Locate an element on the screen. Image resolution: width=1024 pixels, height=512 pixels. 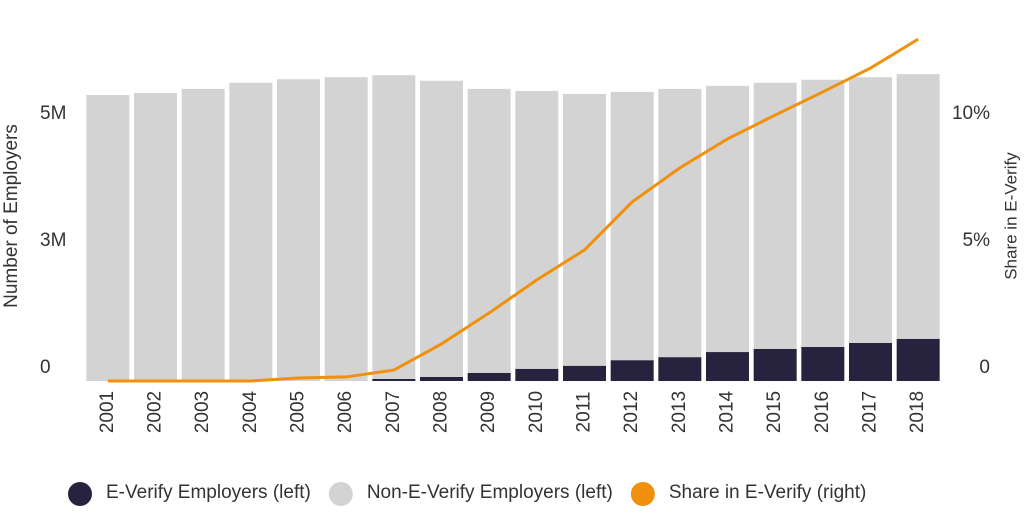
y-axis-title: Number of Employers is located at coordinates (11, 216).